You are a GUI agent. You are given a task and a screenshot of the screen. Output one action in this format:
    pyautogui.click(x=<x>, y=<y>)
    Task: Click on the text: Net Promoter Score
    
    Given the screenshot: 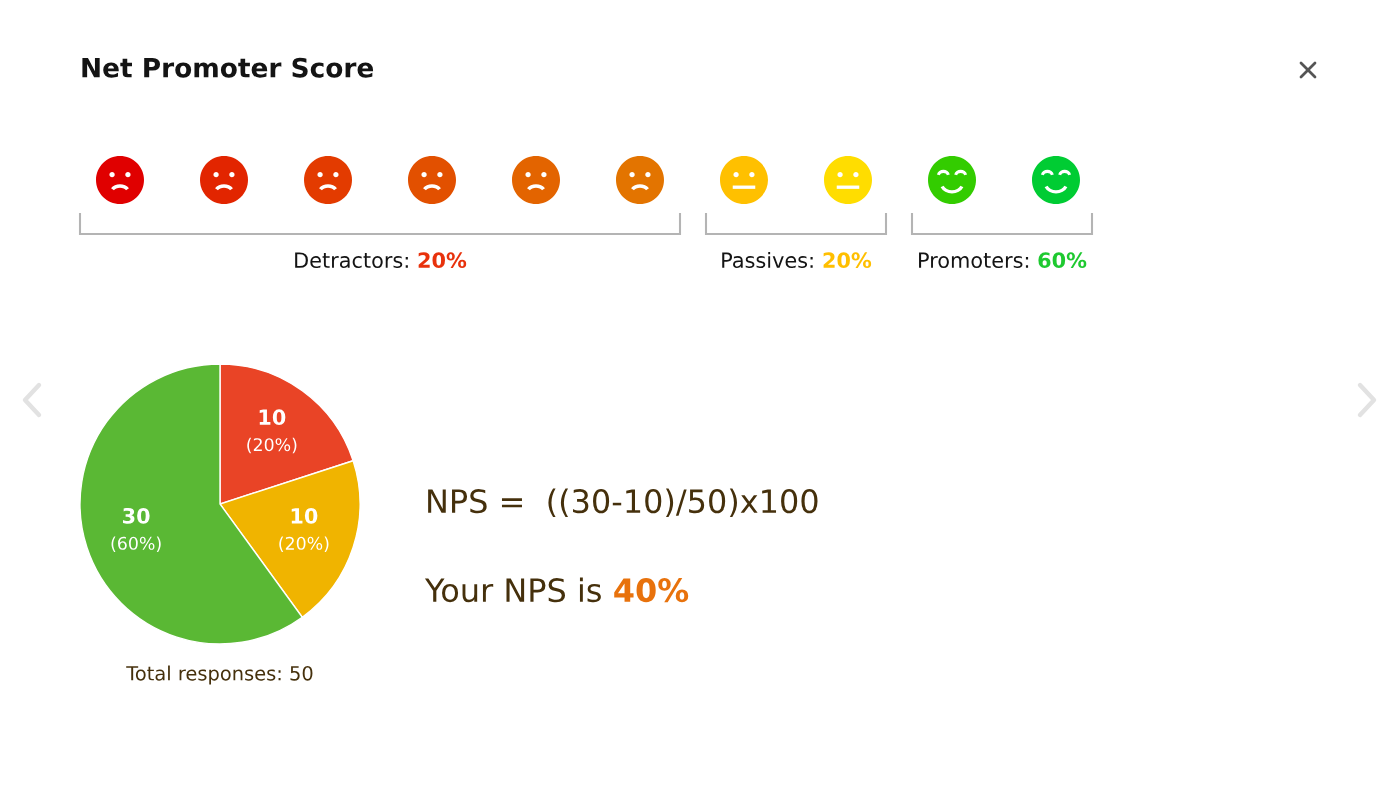 What is the action you would take?
    pyautogui.click(x=228, y=67)
    